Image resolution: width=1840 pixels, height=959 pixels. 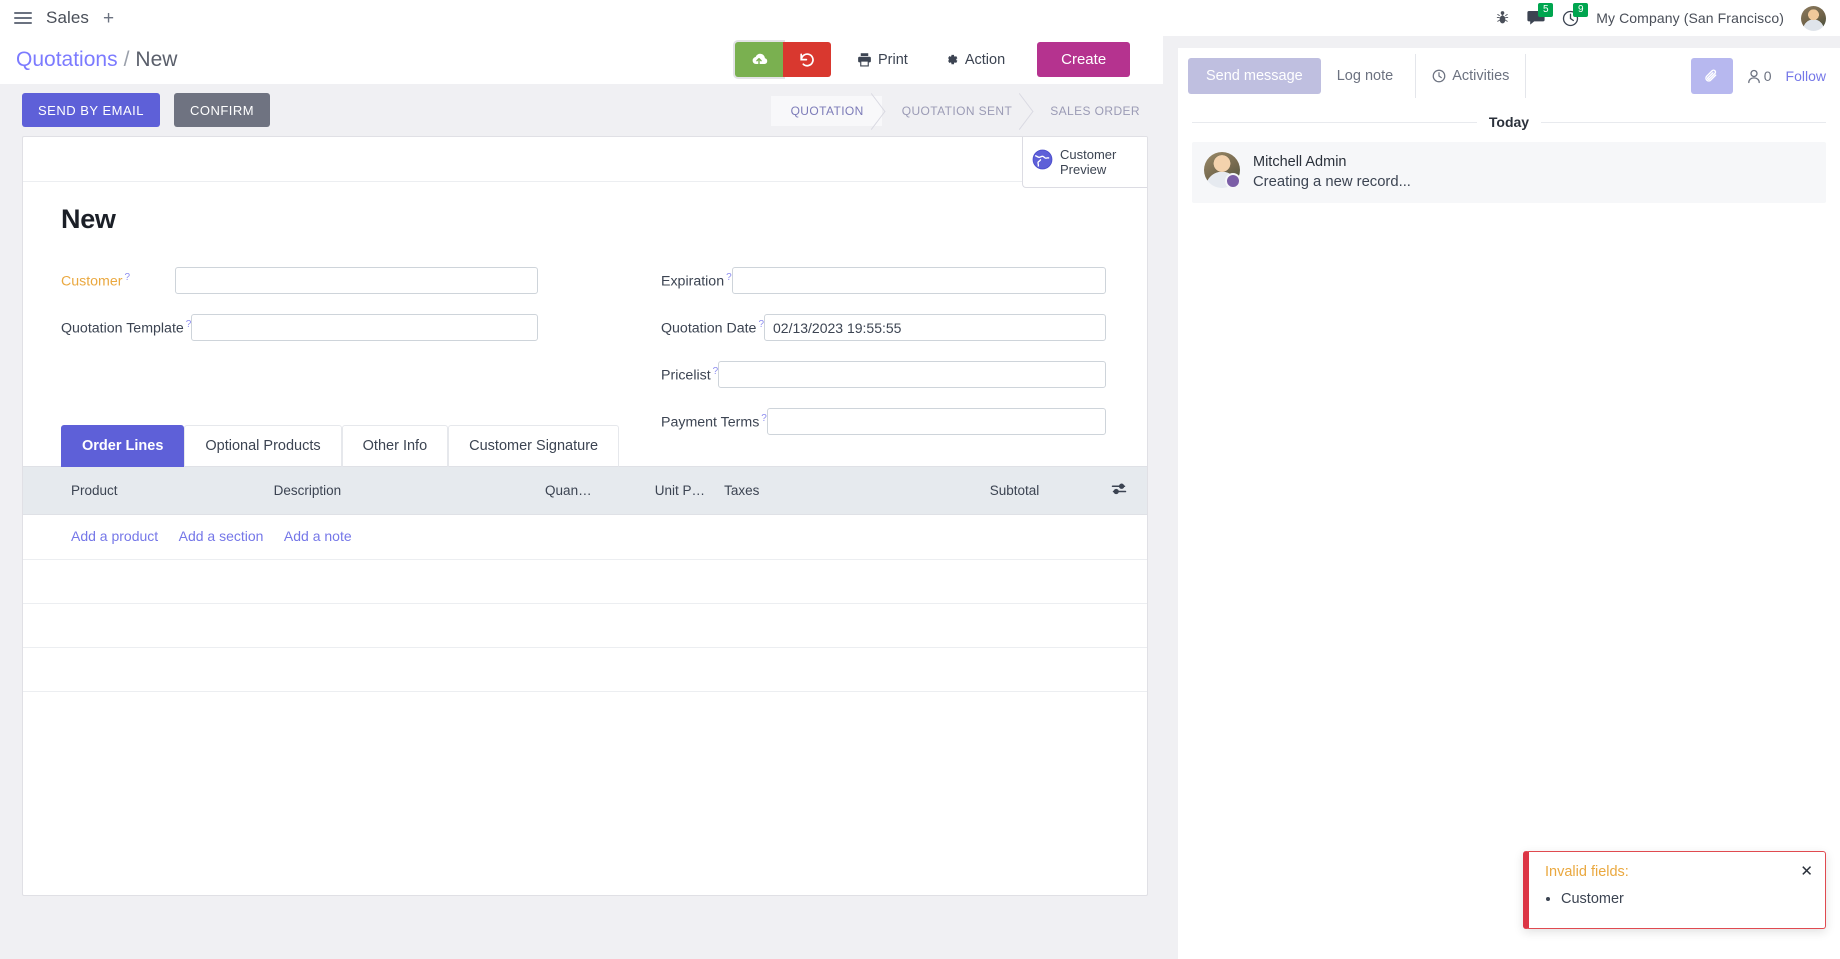 I want to click on pricelist-input, so click(x=912, y=374).